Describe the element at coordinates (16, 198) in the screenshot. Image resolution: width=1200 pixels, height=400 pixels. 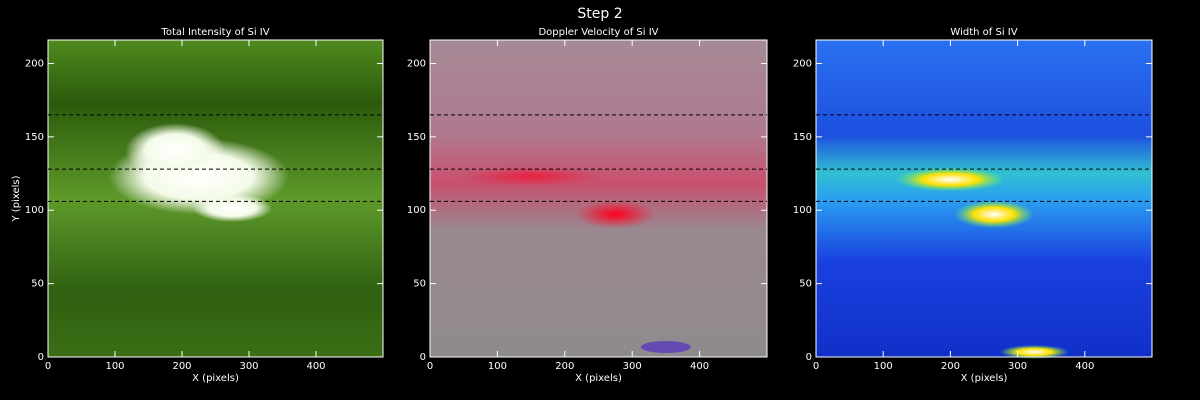
I see `y-axis-label: Y (pixels)` at that location.